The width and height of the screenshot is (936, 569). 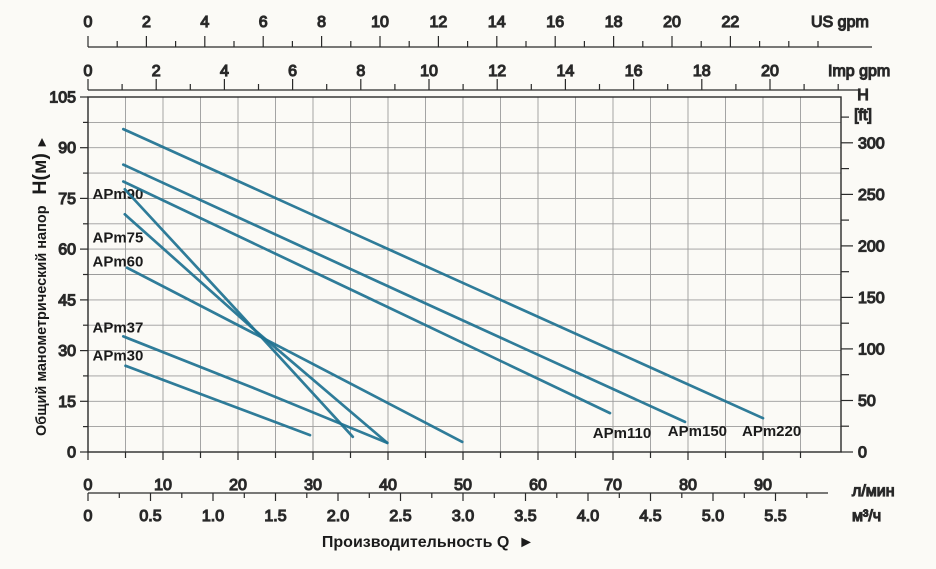 I want to click on svg-text: 4.5, so click(x=650, y=516).